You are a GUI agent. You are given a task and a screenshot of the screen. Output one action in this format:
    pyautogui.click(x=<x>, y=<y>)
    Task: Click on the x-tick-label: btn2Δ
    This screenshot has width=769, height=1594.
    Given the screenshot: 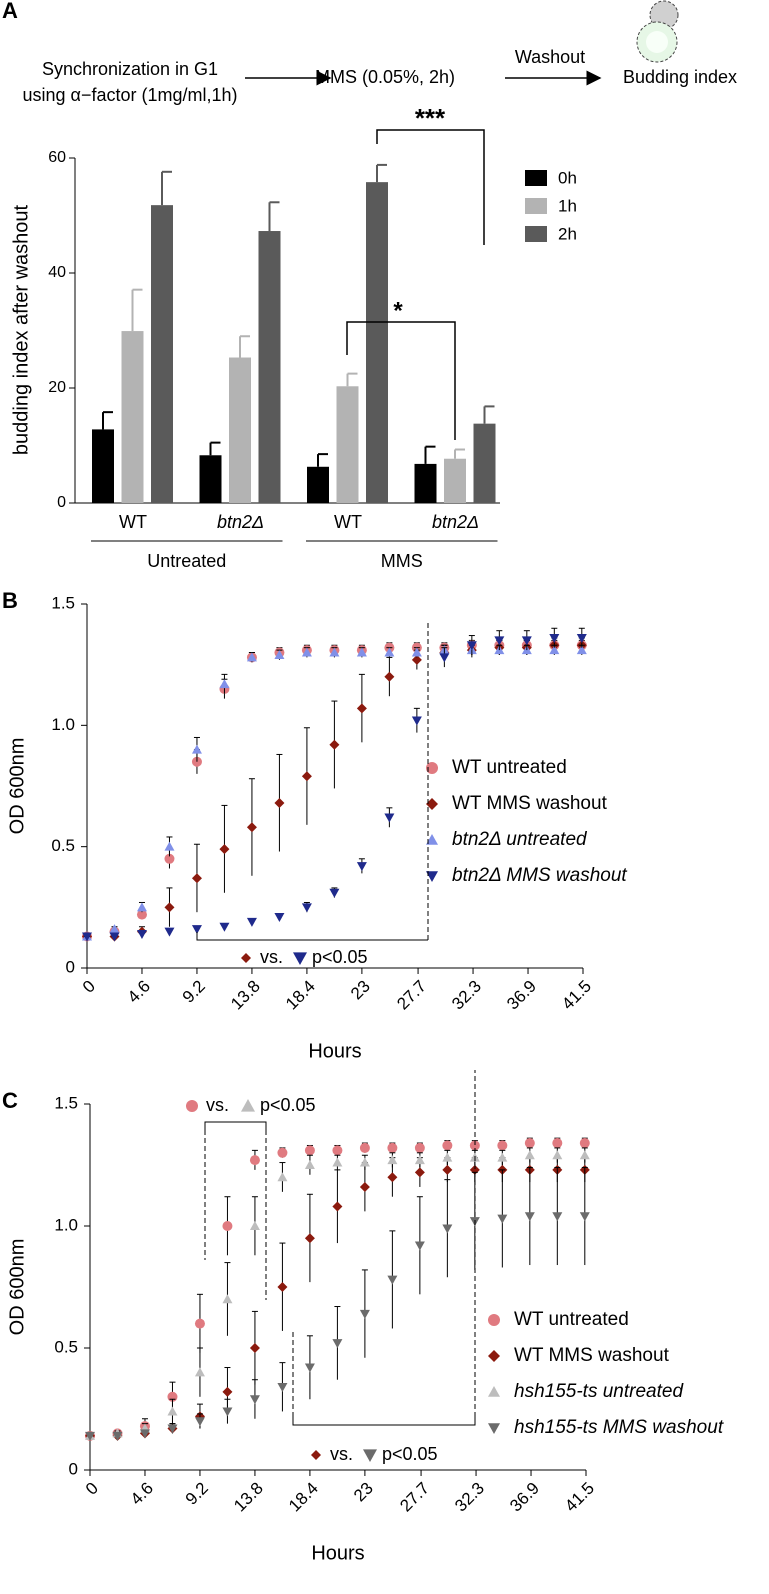 What is the action you would take?
    pyautogui.click(x=240, y=522)
    